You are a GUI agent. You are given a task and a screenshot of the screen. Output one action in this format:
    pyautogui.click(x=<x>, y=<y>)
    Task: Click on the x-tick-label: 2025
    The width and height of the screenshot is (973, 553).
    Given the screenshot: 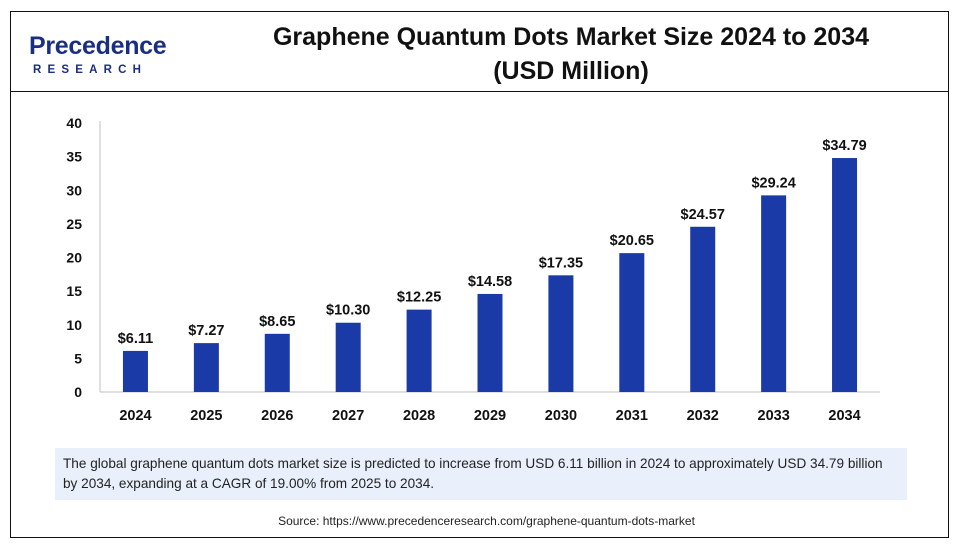 What is the action you would take?
    pyautogui.click(x=206, y=416)
    